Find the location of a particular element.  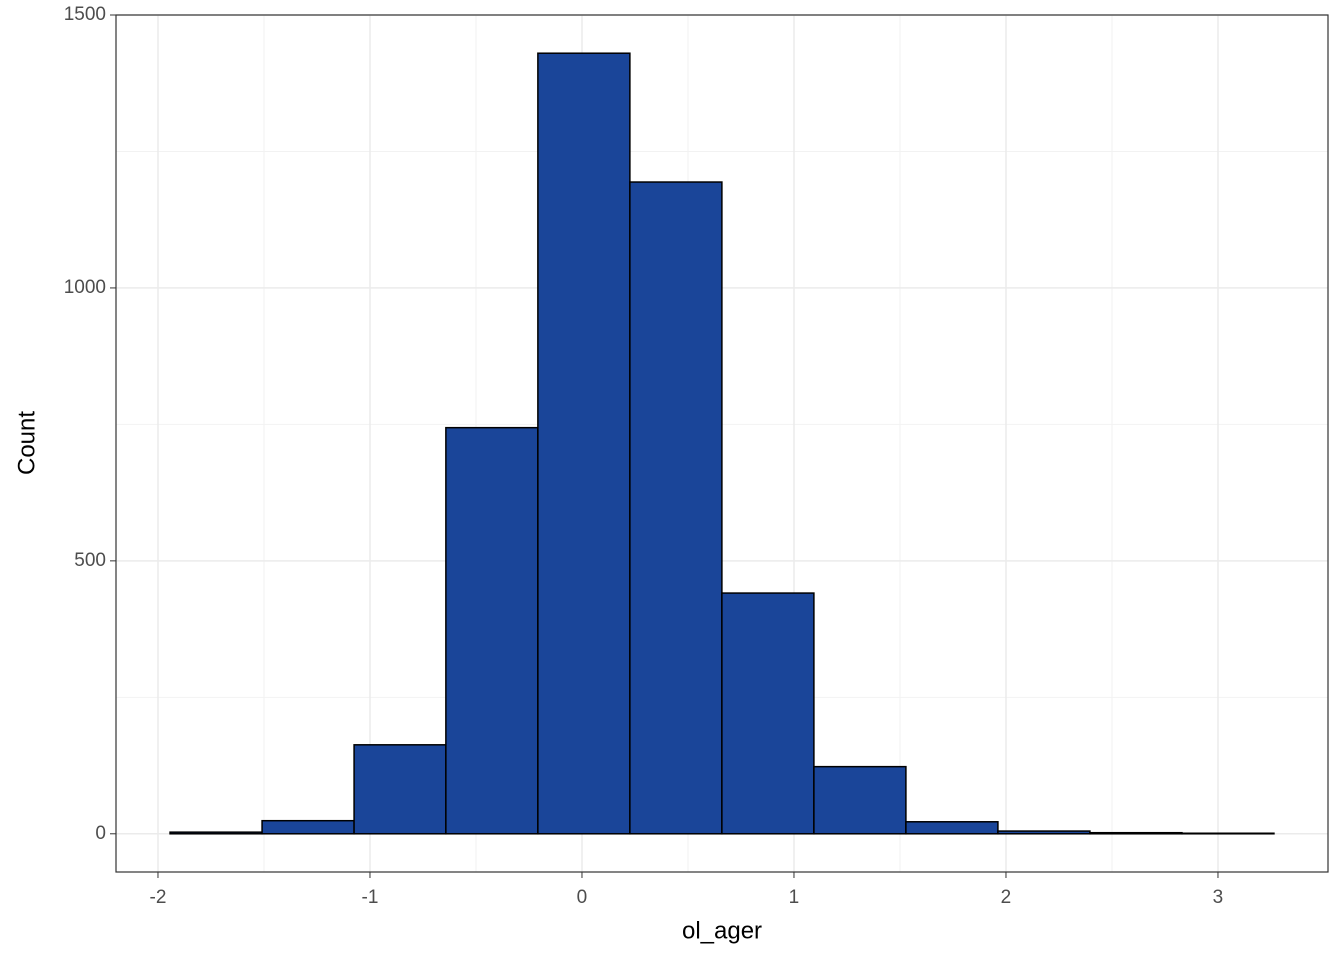

y-tick-label: 1000 is located at coordinates (85, 287).